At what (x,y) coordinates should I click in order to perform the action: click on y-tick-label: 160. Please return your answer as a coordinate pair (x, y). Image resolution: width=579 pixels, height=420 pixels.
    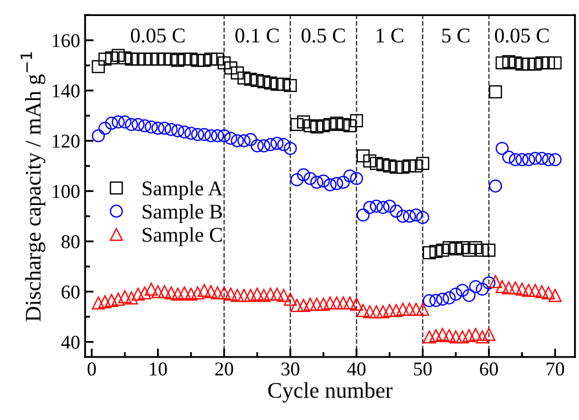
    Looking at the image, I should click on (66, 41).